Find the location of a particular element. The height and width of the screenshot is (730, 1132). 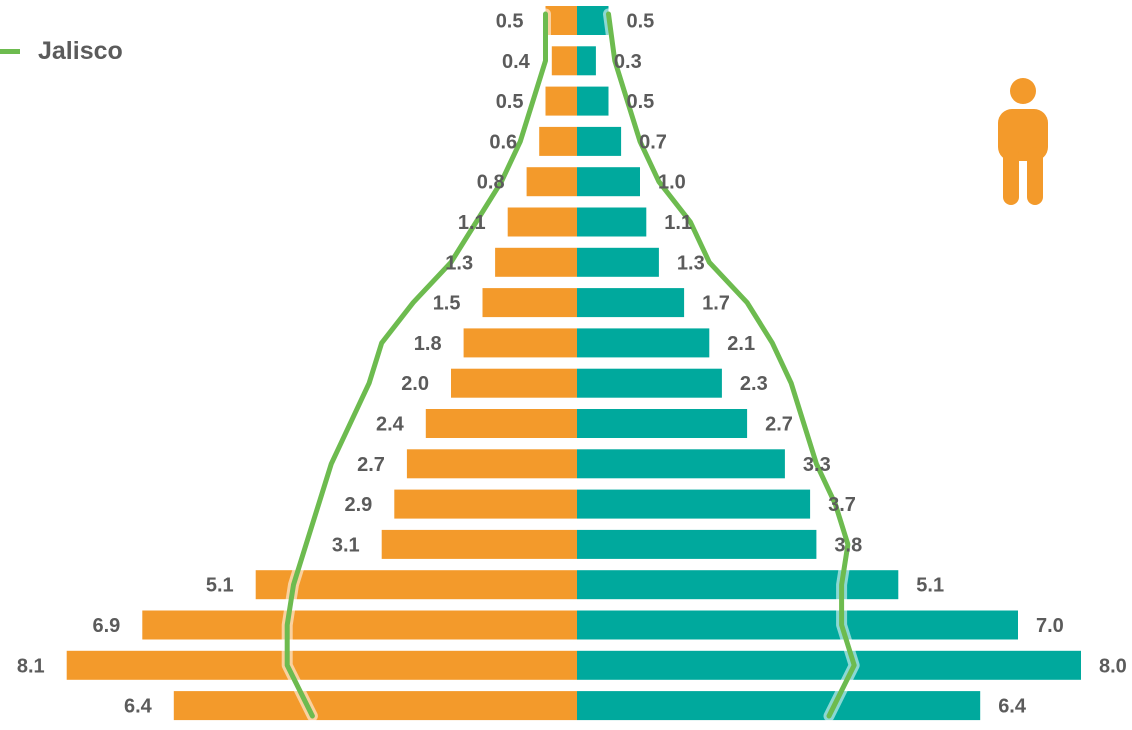

value-label-right: 1.3 is located at coordinates (691, 263).